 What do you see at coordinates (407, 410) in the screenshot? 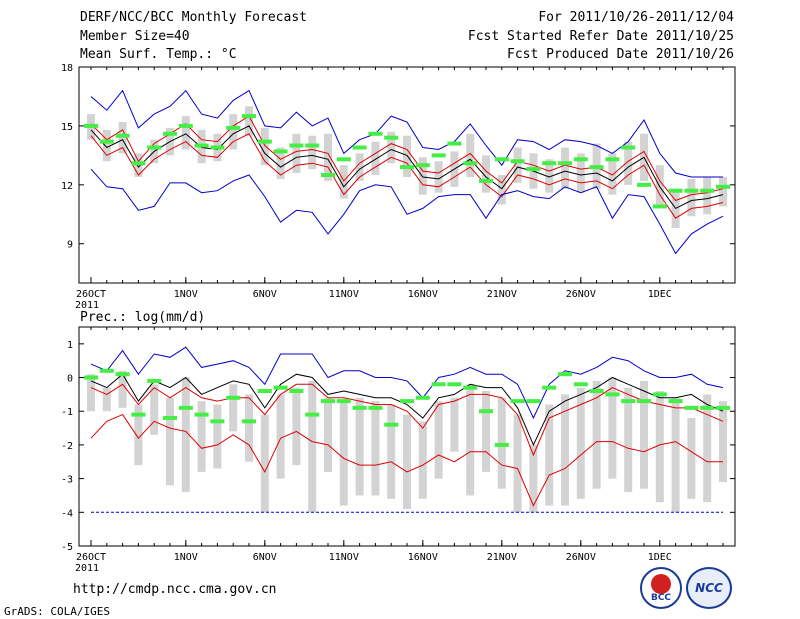
I see `prec-ensemble-mean-line` at bounding box center [407, 410].